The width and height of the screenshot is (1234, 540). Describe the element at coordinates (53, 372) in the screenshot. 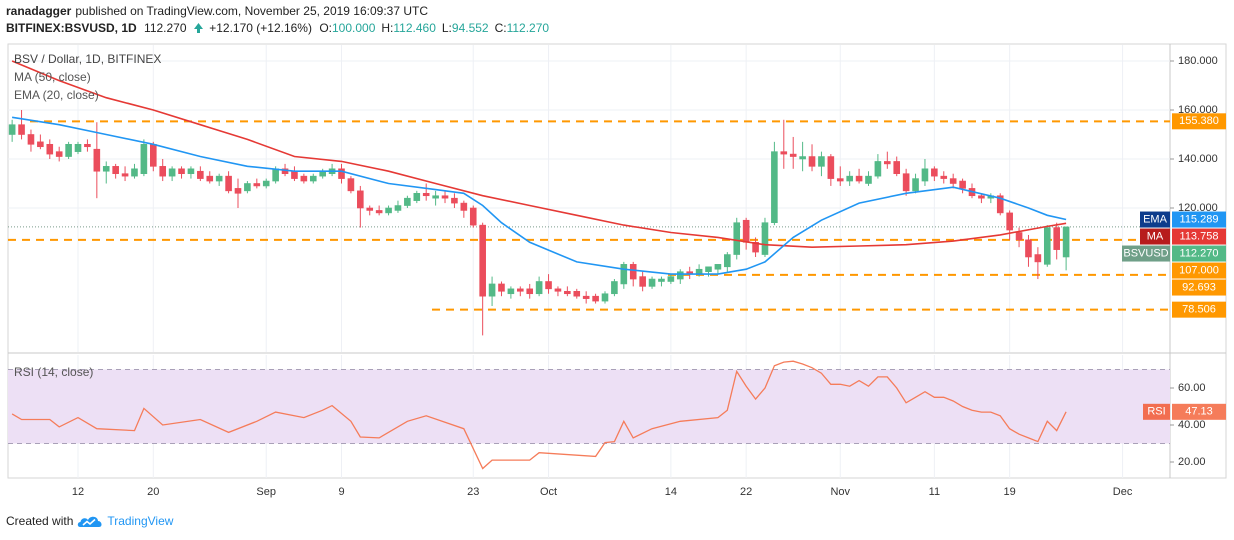

I see `rsi-title: RSI (14, close)` at that location.